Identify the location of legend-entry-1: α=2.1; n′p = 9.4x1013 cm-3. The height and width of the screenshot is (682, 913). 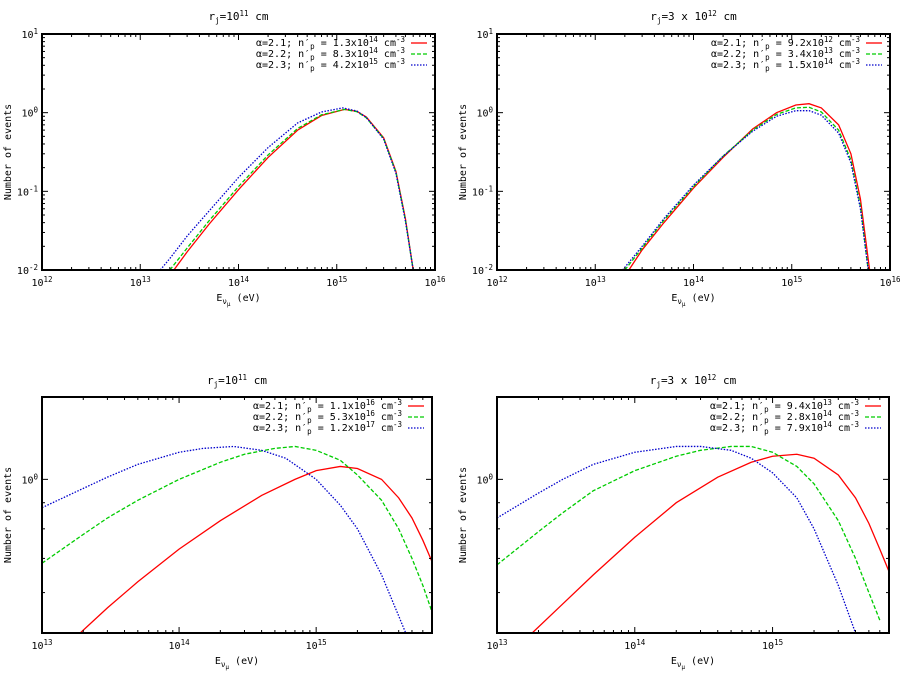
(784, 406).